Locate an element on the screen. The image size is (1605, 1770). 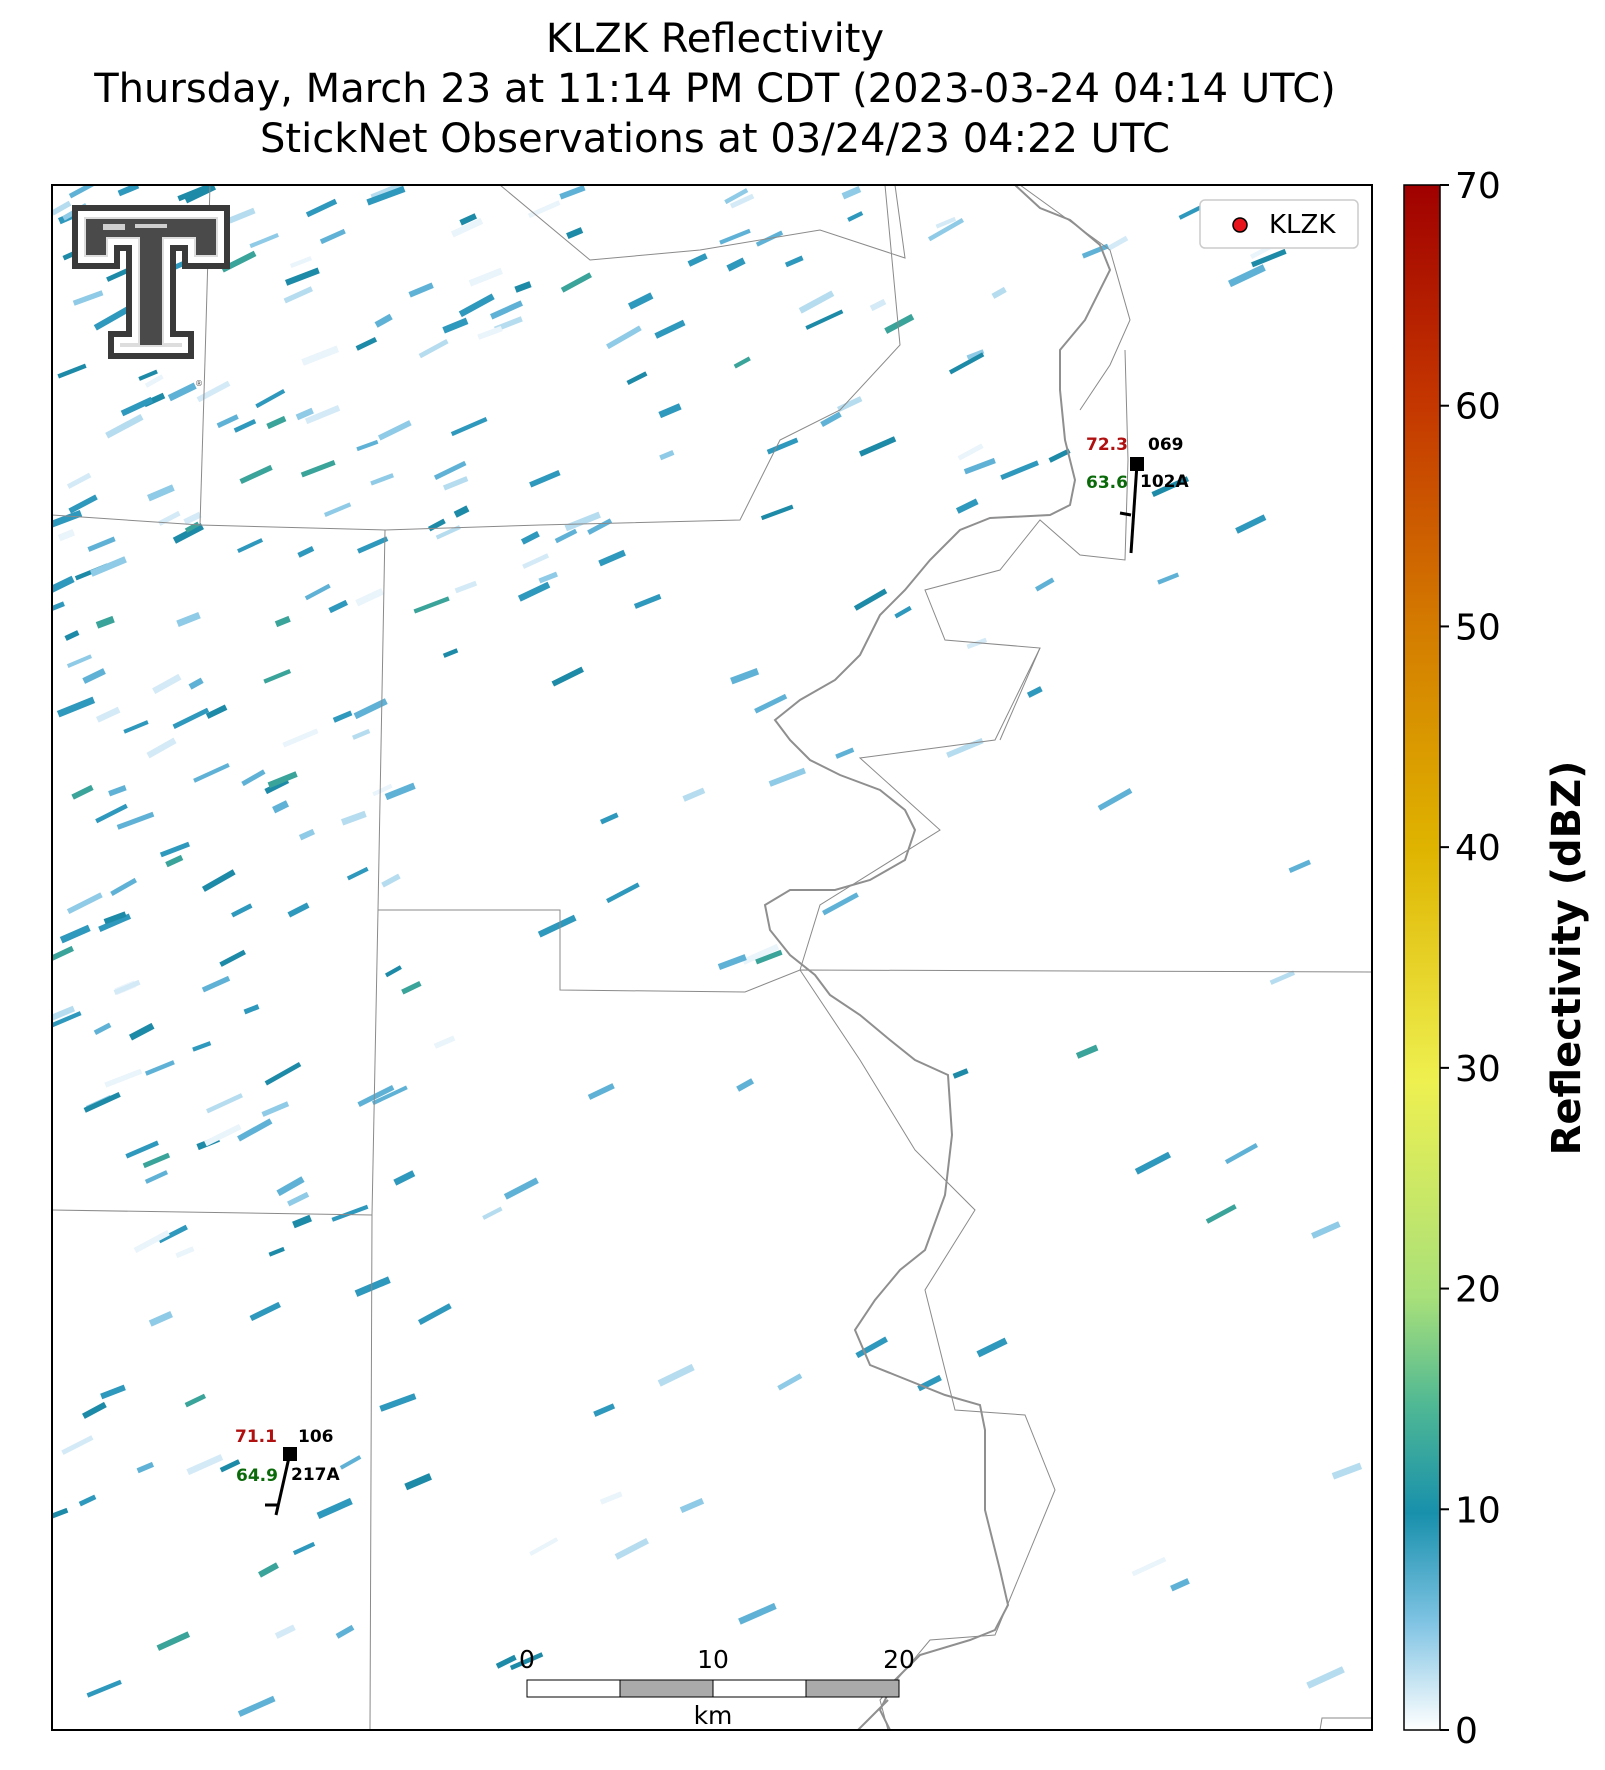
colorbar-tick-label: 50 is located at coordinates (1478, 627).